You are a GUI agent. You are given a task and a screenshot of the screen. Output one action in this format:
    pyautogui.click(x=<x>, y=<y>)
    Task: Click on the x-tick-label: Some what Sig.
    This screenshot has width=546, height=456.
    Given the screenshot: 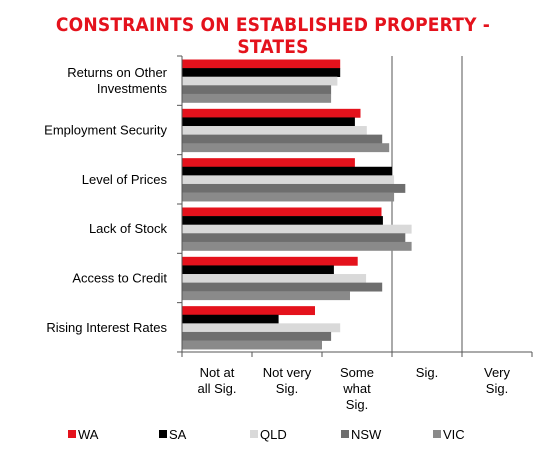 What is the action you would take?
    pyautogui.click(x=357, y=388)
    